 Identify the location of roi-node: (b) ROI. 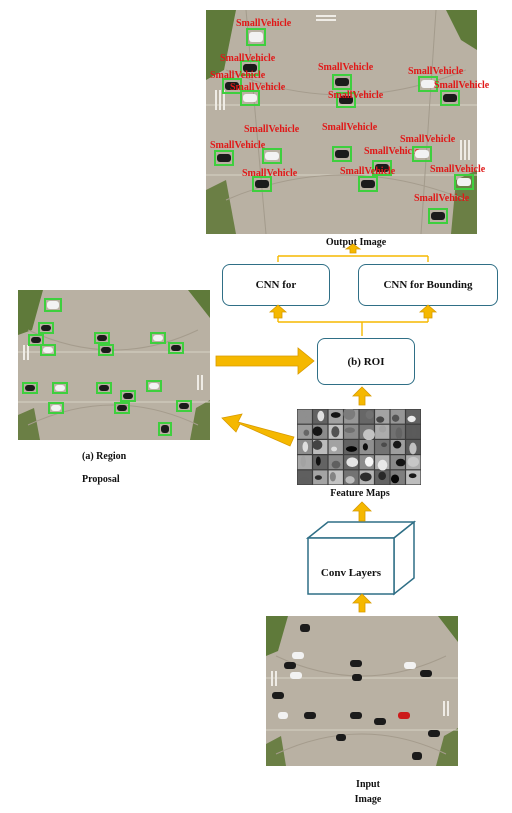
(366, 361).